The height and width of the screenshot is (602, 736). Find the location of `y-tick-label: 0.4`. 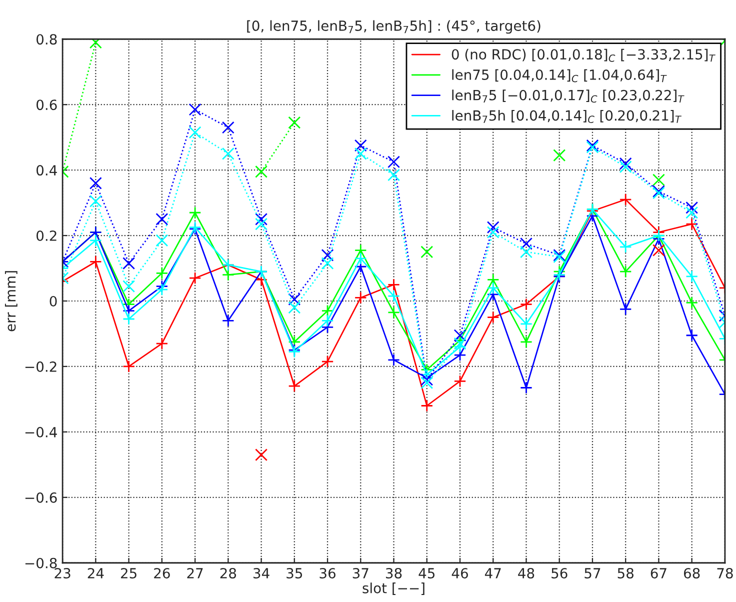

y-tick-label: 0.4 is located at coordinates (46, 170).